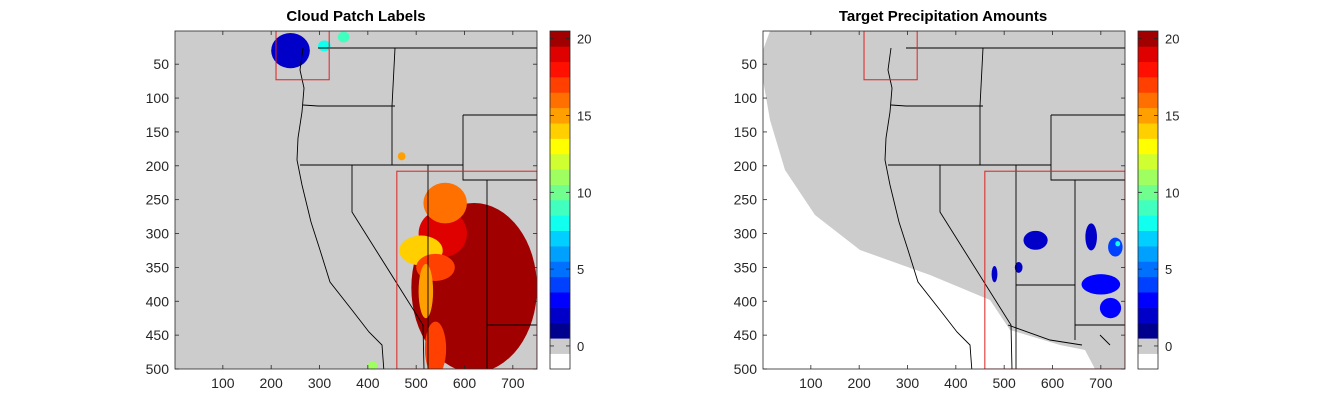 The width and height of the screenshot is (1334, 415). What do you see at coordinates (943, 16) in the screenshot?
I see `chart-title: Target Precipitation Amounts` at bounding box center [943, 16].